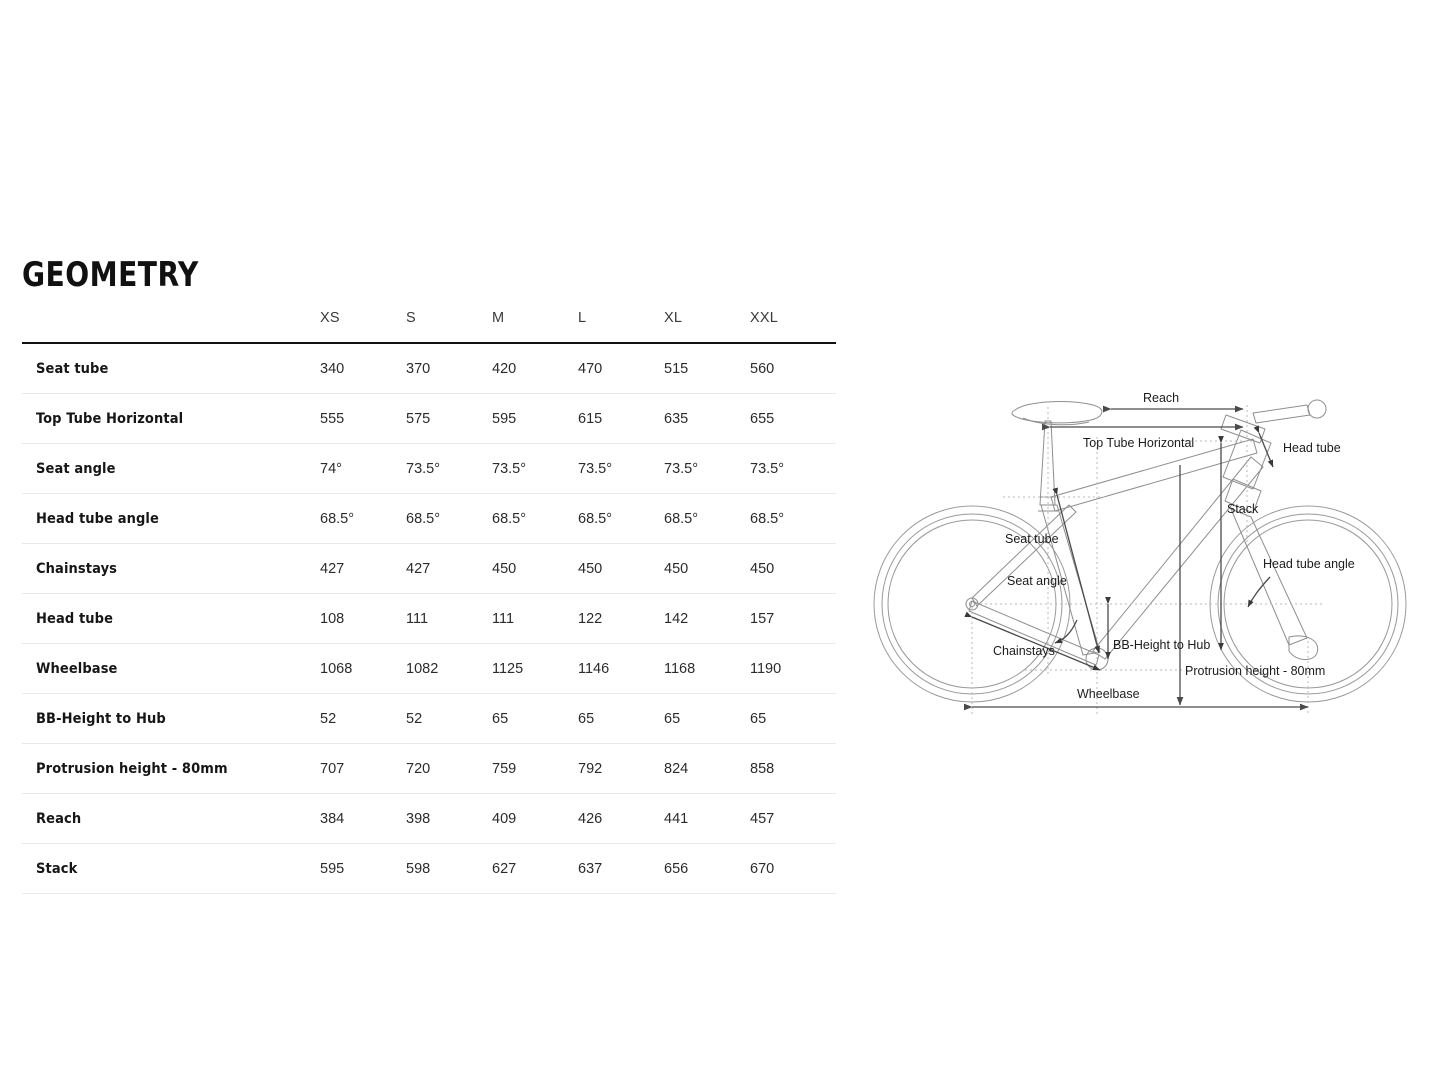 The width and height of the screenshot is (1440, 1080). What do you see at coordinates (535, 518) in the screenshot?
I see `cell-head-tube-angle-m: 68.5°` at bounding box center [535, 518].